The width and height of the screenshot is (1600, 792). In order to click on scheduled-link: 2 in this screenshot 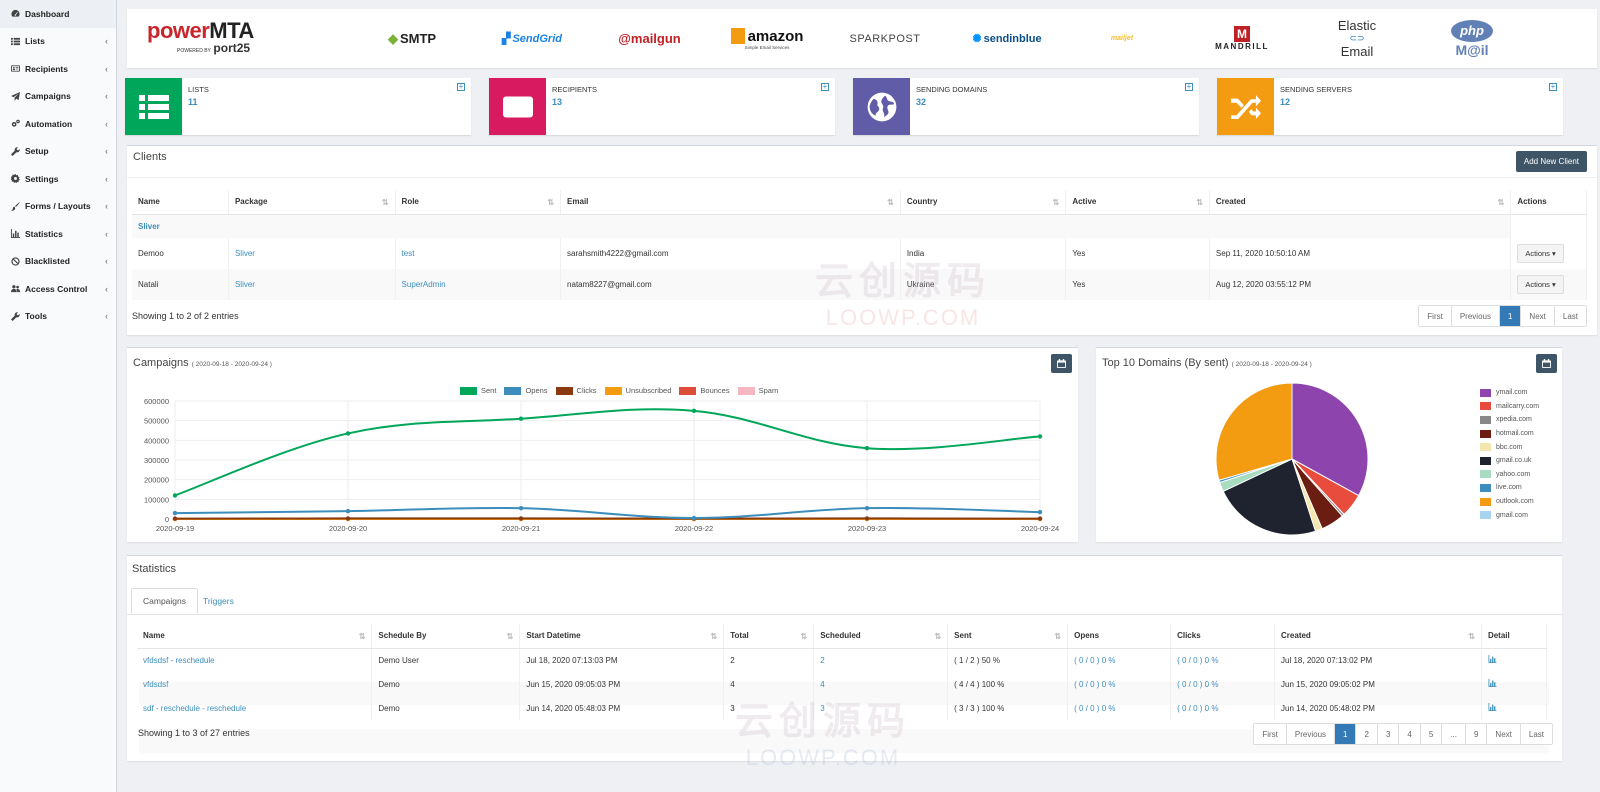, I will do `click(822, 660)`.